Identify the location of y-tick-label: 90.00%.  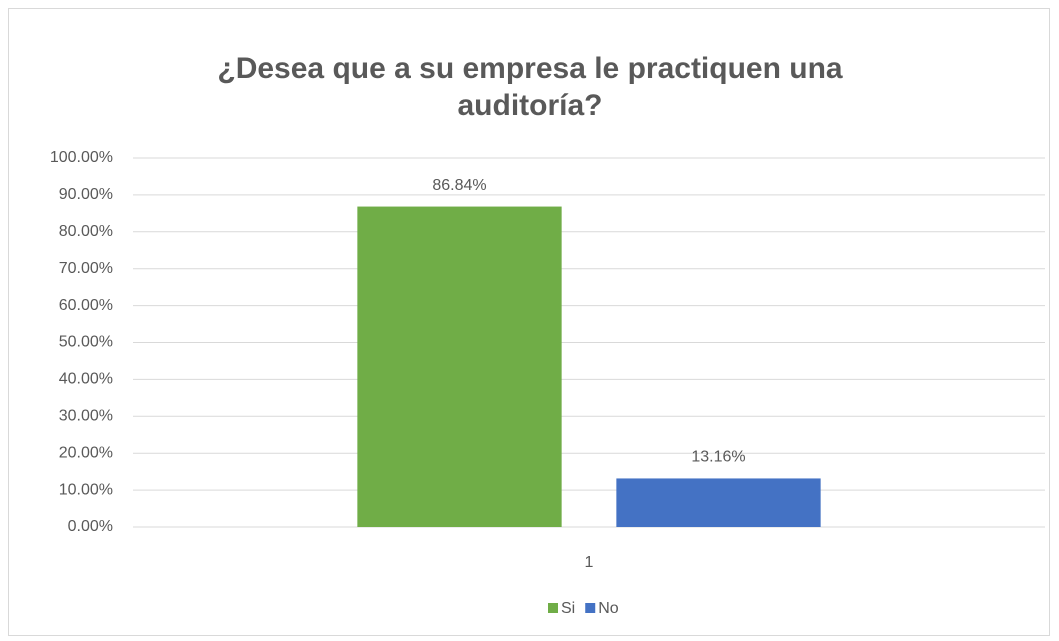
(86, 194).